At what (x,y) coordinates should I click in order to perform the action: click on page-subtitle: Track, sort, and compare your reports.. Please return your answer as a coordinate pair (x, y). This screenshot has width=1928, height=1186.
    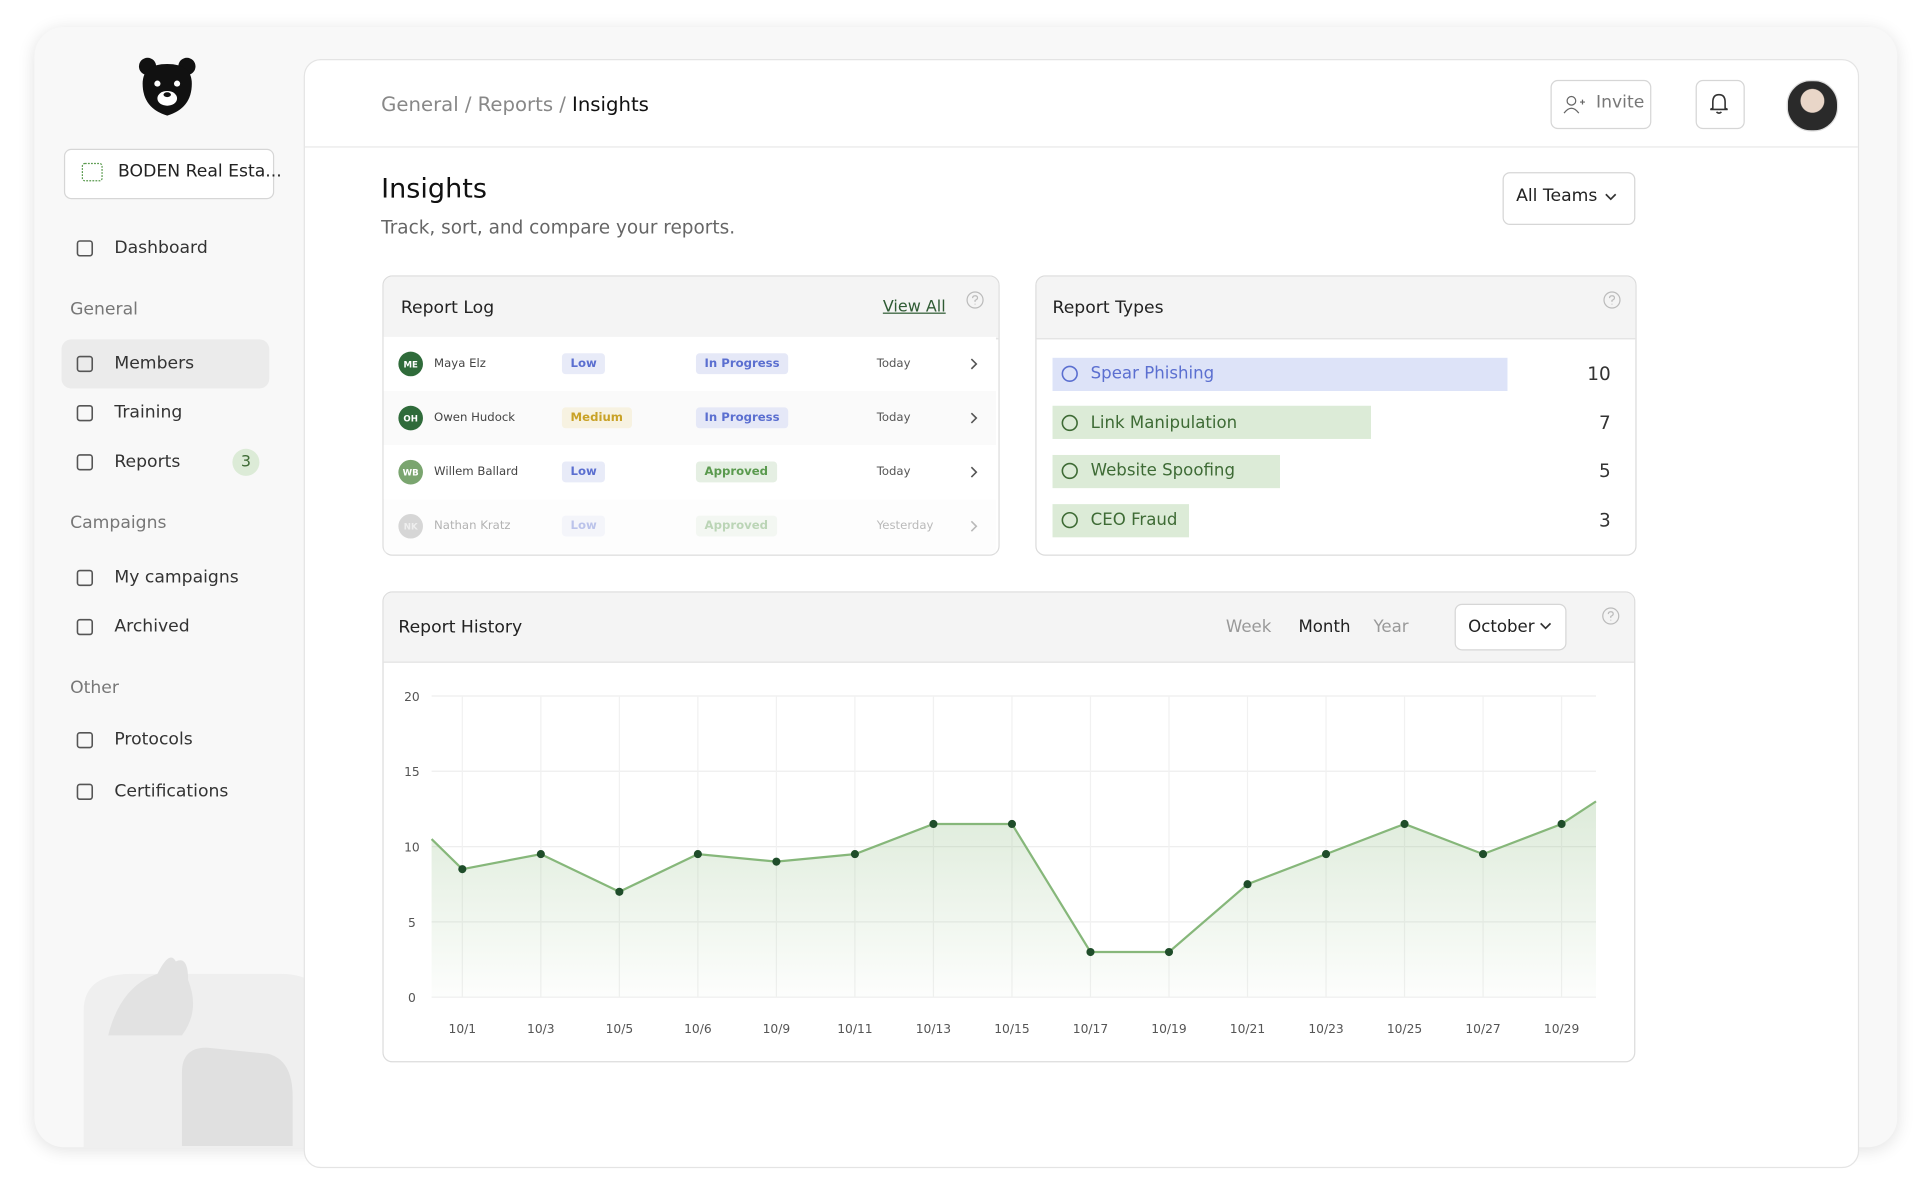
    Looking at the image, I should click on (558, 227).